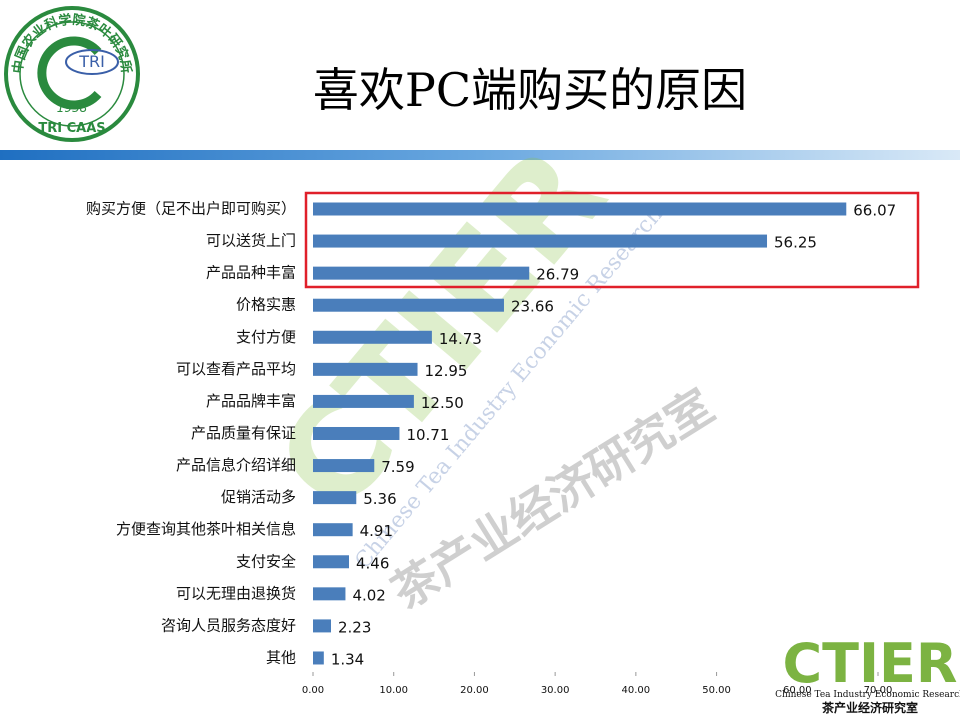  I want to click on logo-abbr: TRI, so click(91, 61).